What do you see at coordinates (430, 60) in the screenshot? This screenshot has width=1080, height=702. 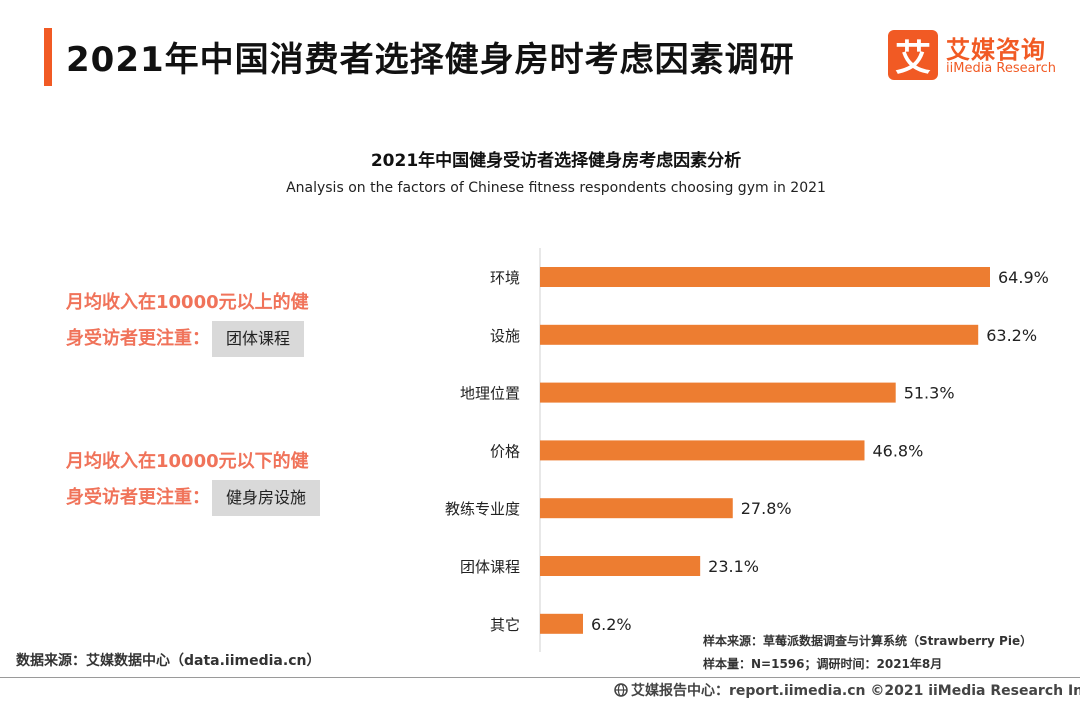 I see `page-title: 2021年中国消费者选择健身房时考虑因素调研` at bounding box center [430, 60].